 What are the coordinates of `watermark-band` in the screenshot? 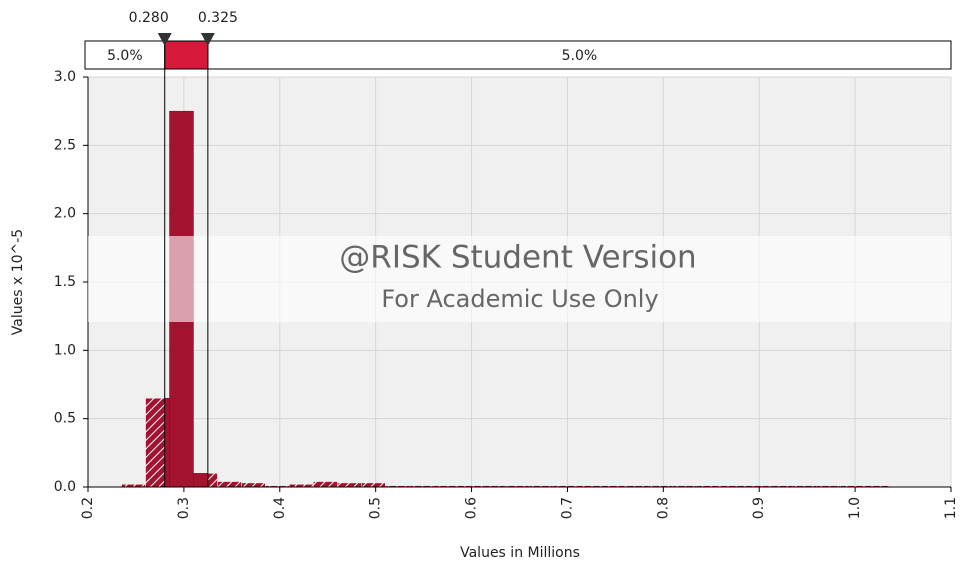 It's located at (519, 279).